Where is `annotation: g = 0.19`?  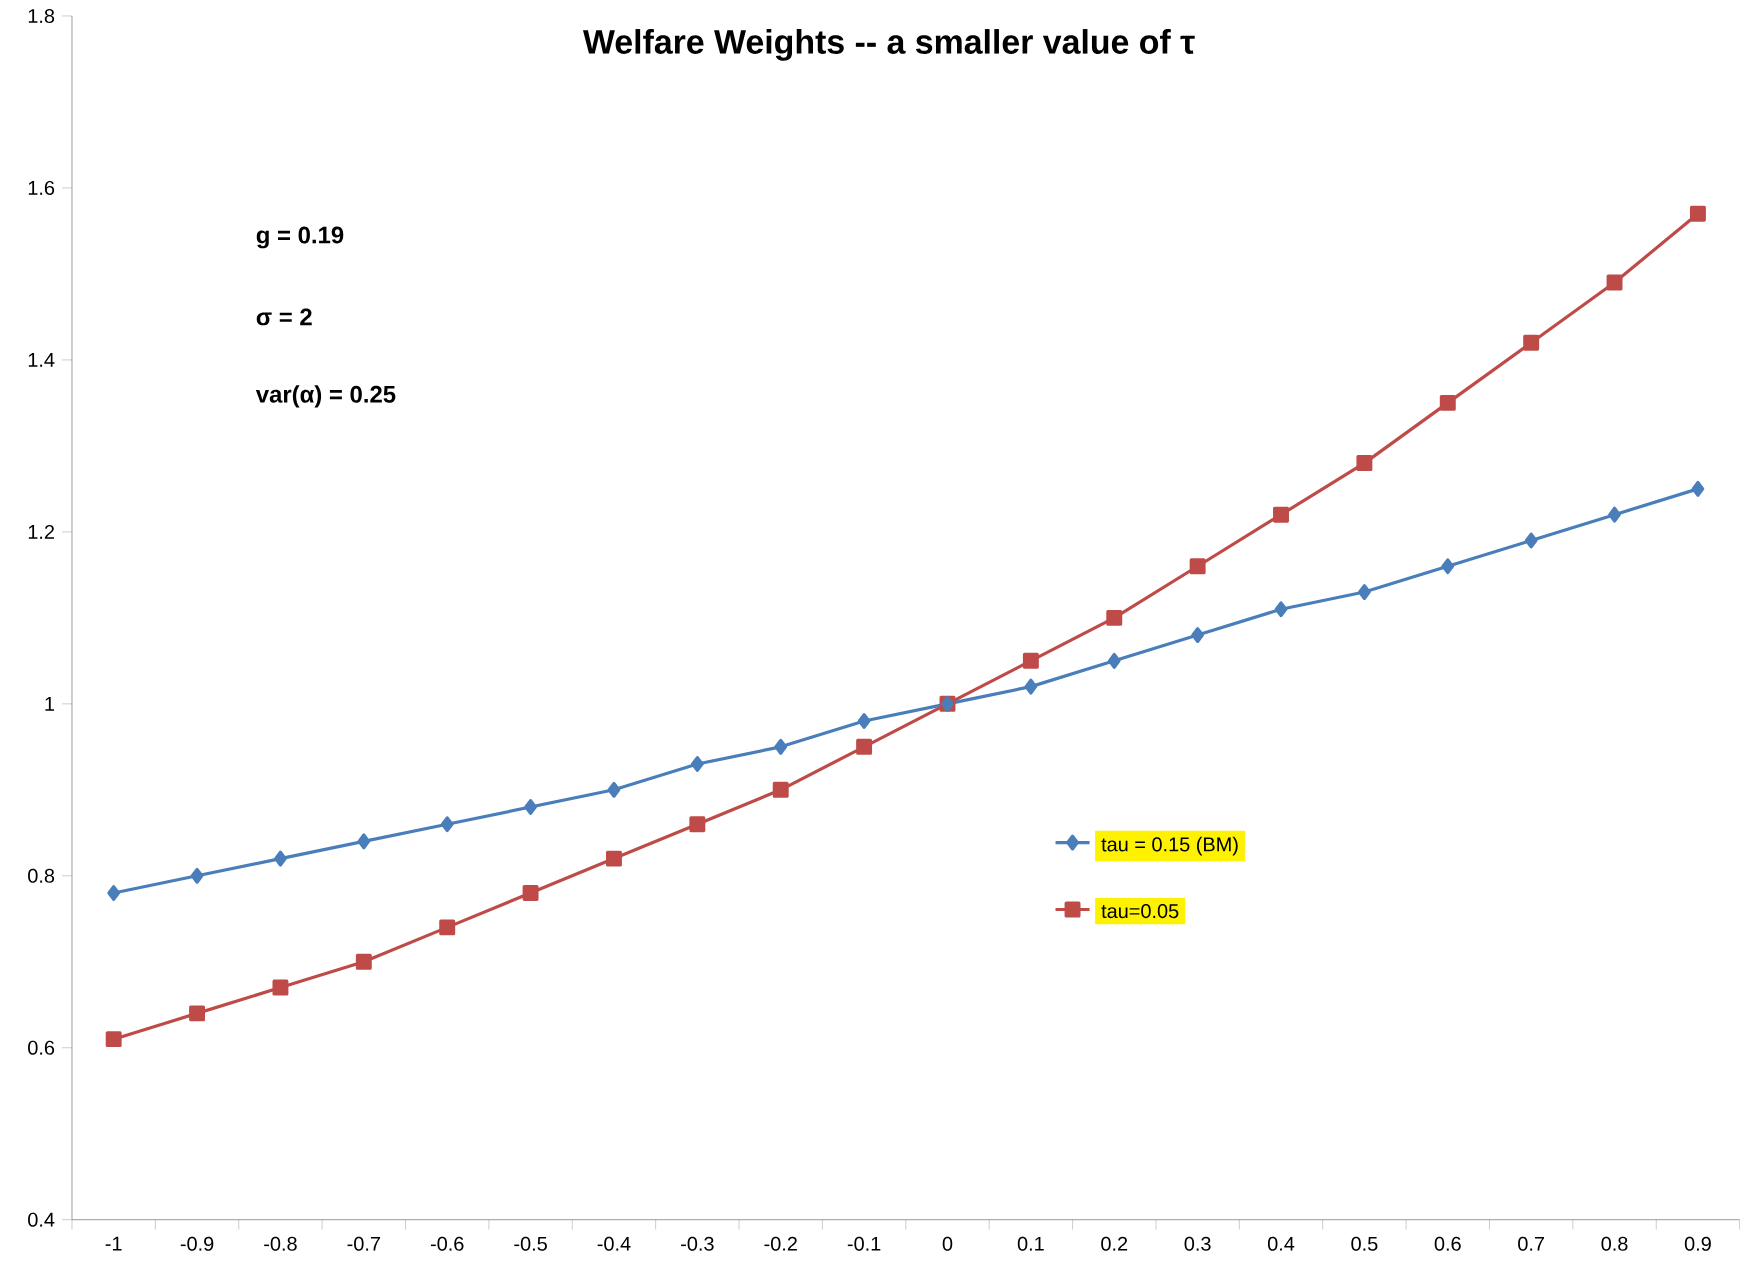
annotation: g = 0.19 is located at coordinates (300, 237).